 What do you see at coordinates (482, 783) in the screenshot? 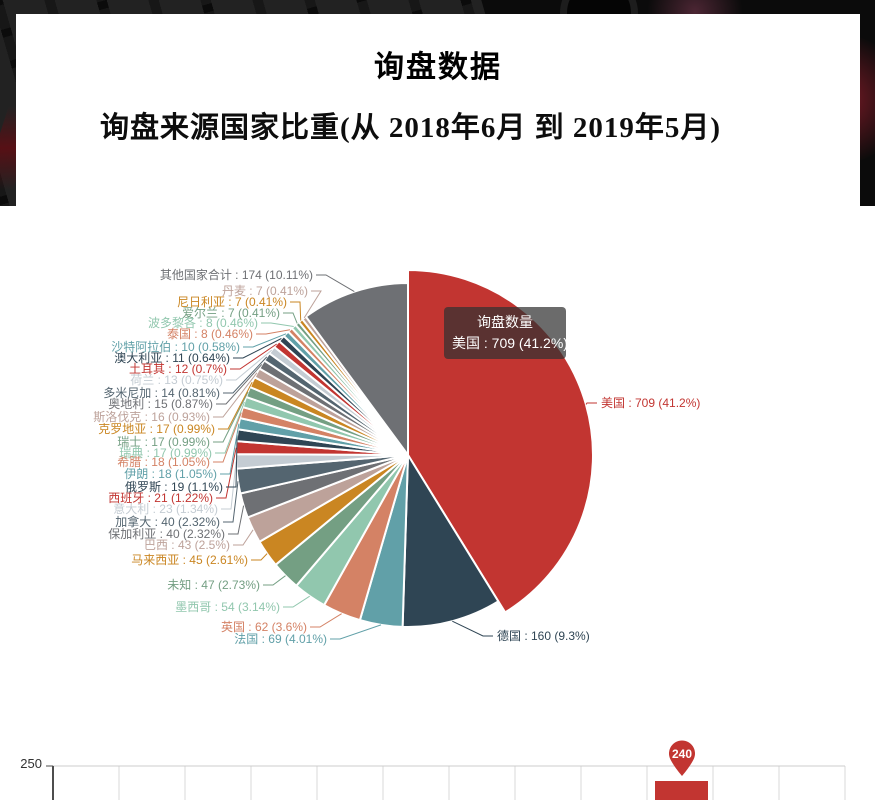
I see `bar-grid-vertical` at bounding box center [482, 783].